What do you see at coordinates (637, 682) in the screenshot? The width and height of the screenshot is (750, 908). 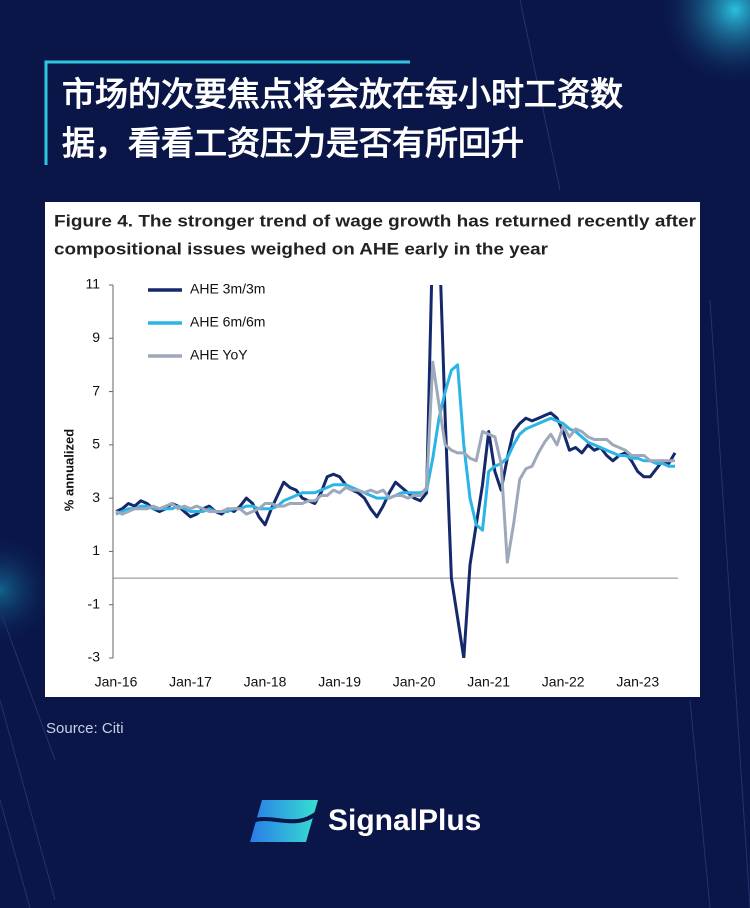 I see `x-tick-label: Jan-23` at bounding box center [637, 682].